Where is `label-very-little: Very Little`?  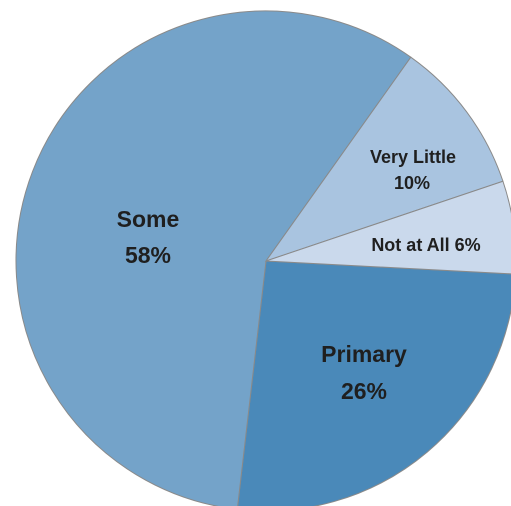
label-very-little: Very Little is located at coordinates (413, 157).